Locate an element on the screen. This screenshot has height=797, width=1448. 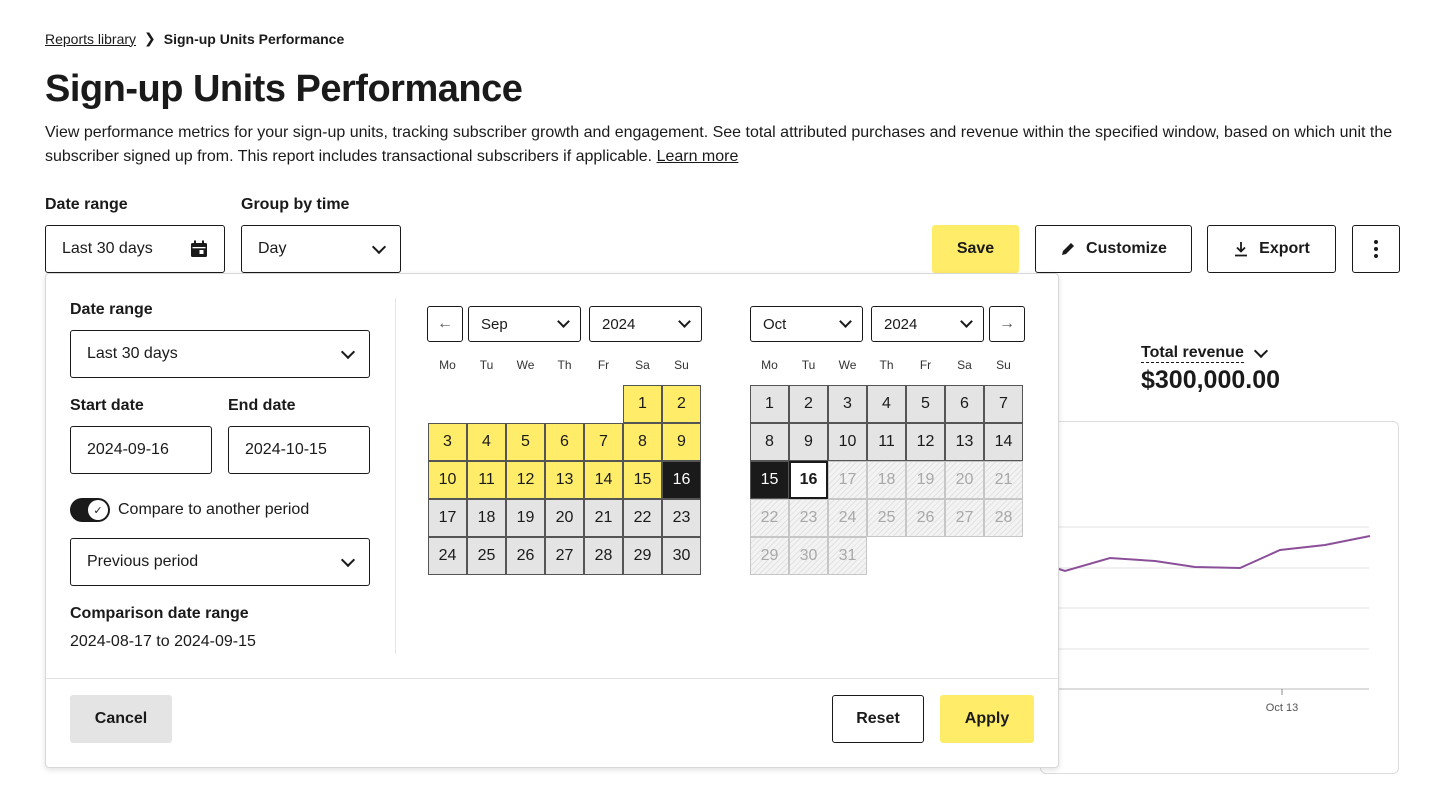
calendar-day-oct-10: 10 is located at coordinates (847, 442).